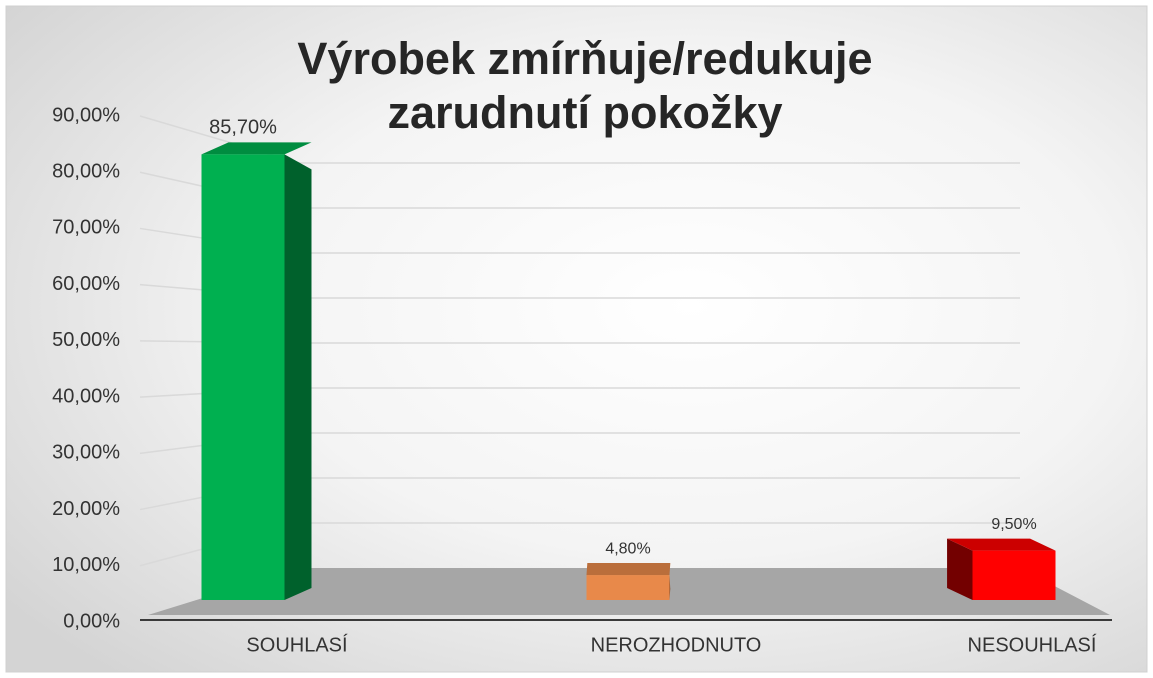 The height and width of the screenshot is (678, 1153). Describe the element at coordinates (86, 396) in the screenshot. I see `y-tick-label: 40,00%` at that location.